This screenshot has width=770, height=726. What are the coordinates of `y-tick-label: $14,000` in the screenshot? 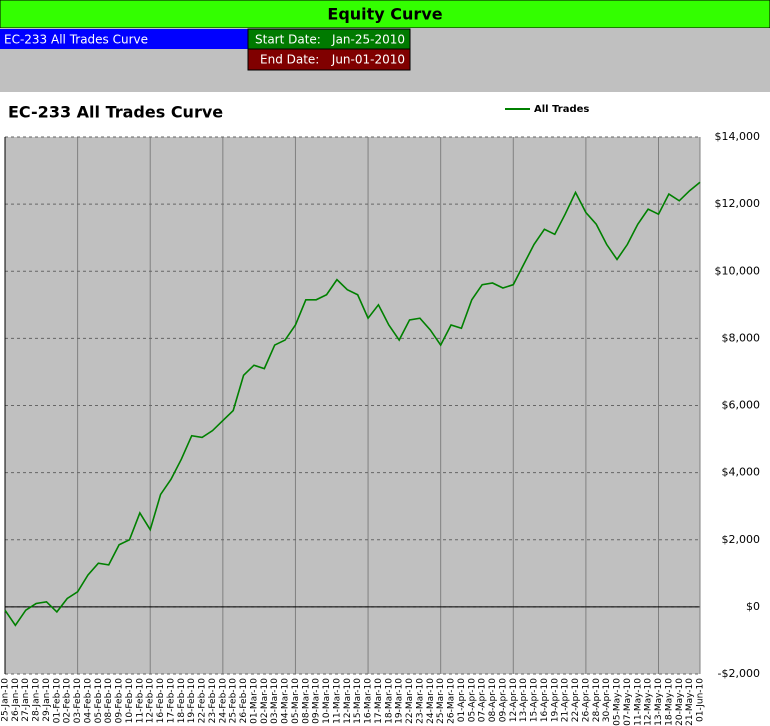 It's located at (738, 136).